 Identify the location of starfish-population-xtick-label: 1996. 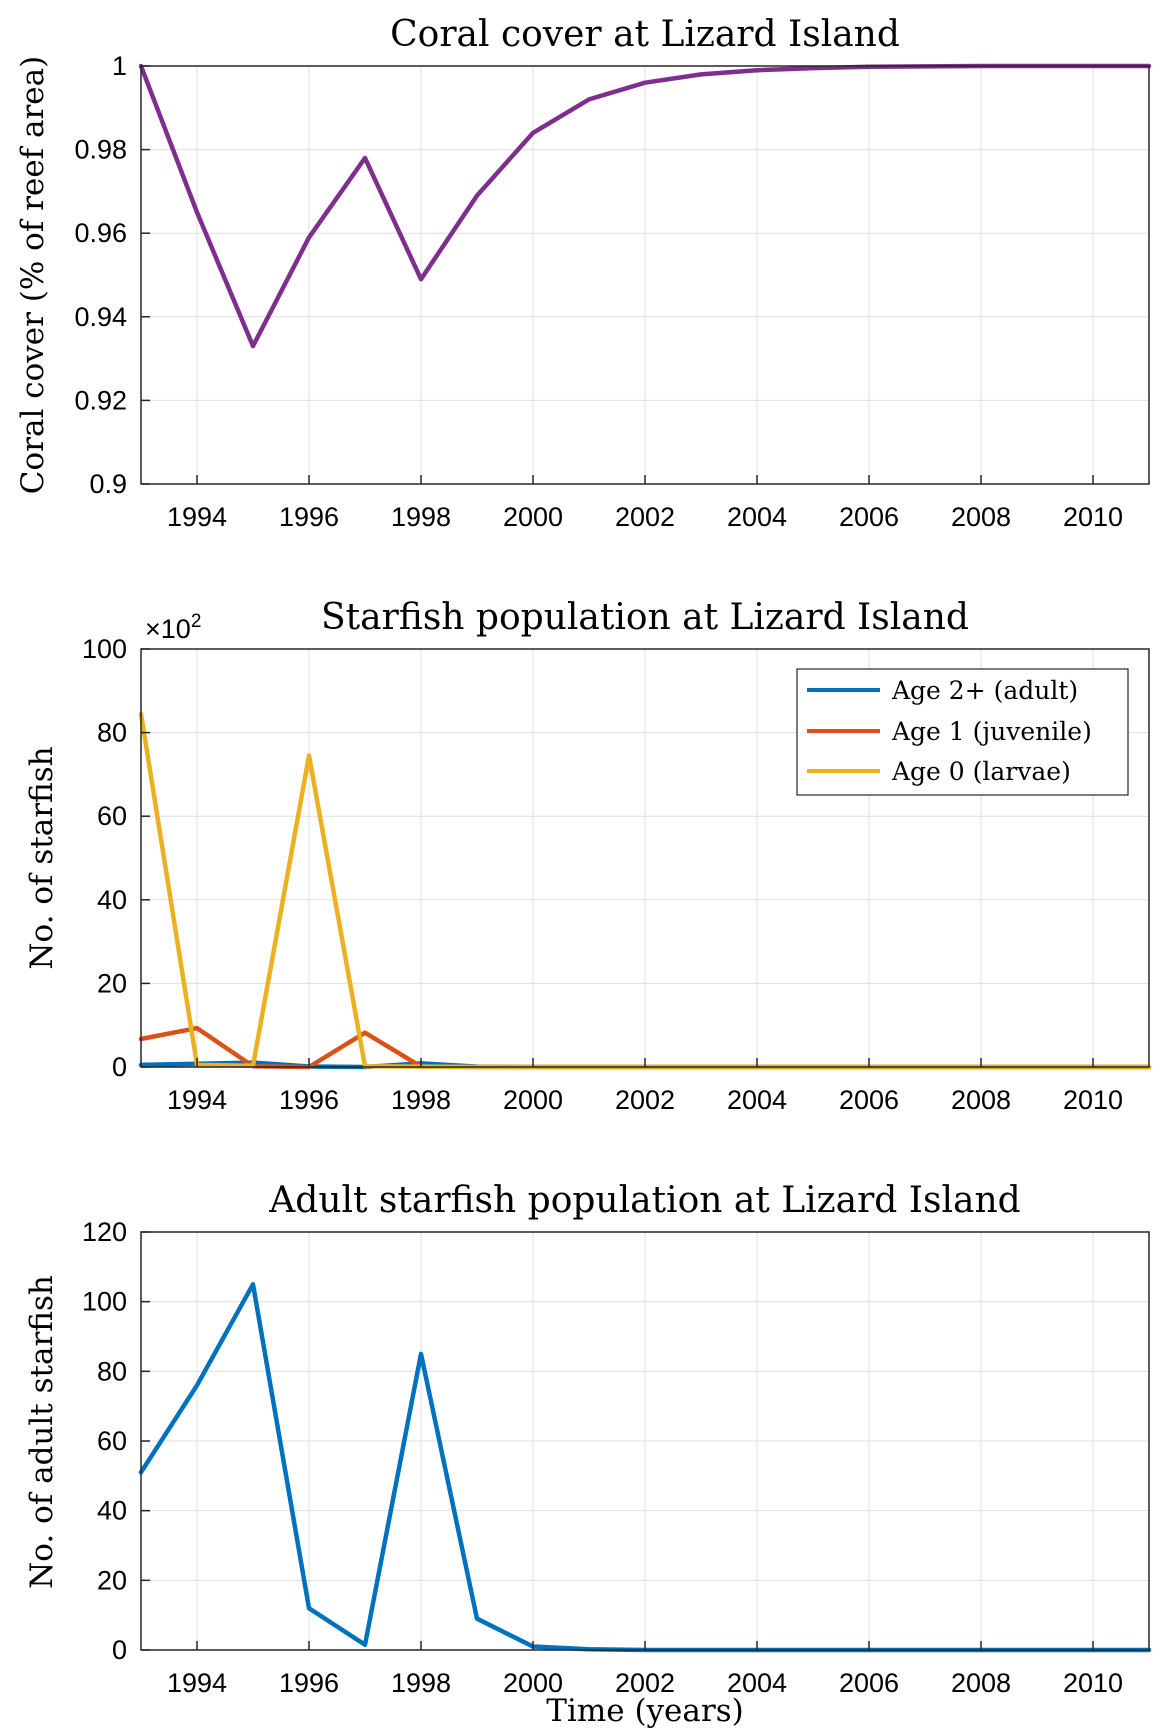
(309, 1100).